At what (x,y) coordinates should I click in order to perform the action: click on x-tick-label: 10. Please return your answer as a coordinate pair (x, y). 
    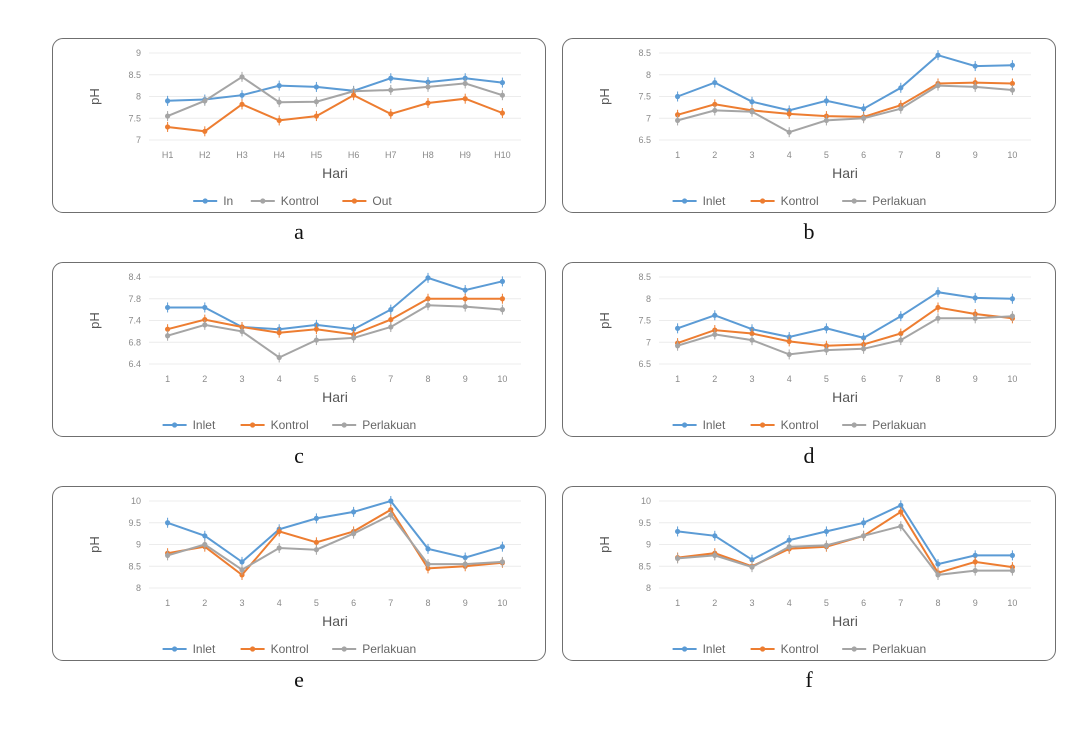
    Looking at the image, I should click on (1012, 379).